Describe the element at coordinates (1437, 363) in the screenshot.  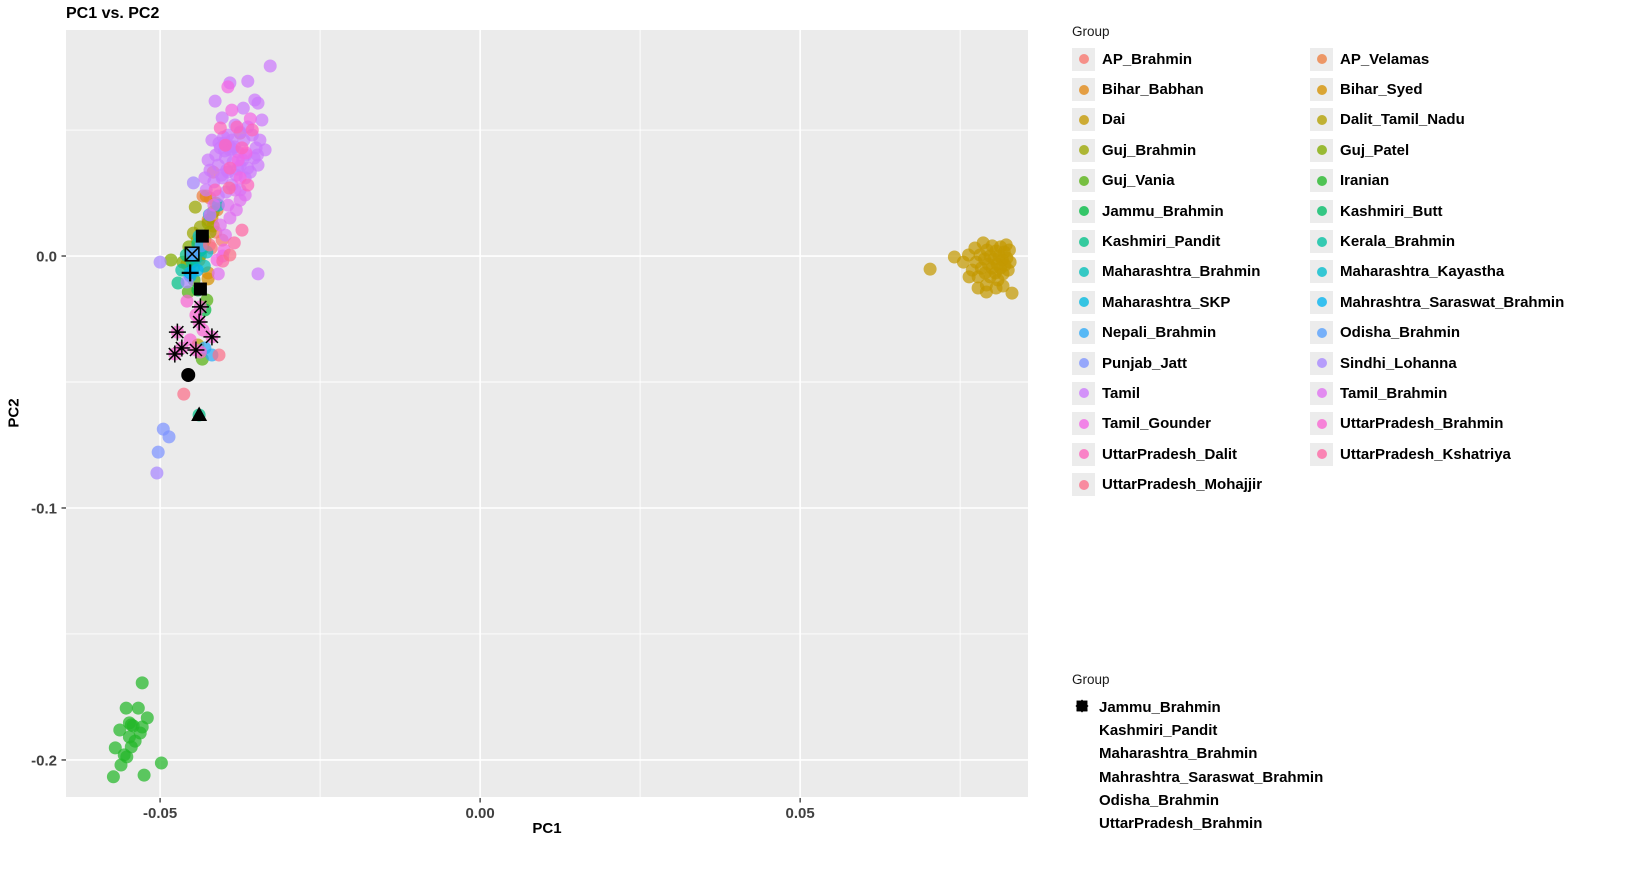
I see `color-legend-item: Sindhi_Lohanna` at that location.